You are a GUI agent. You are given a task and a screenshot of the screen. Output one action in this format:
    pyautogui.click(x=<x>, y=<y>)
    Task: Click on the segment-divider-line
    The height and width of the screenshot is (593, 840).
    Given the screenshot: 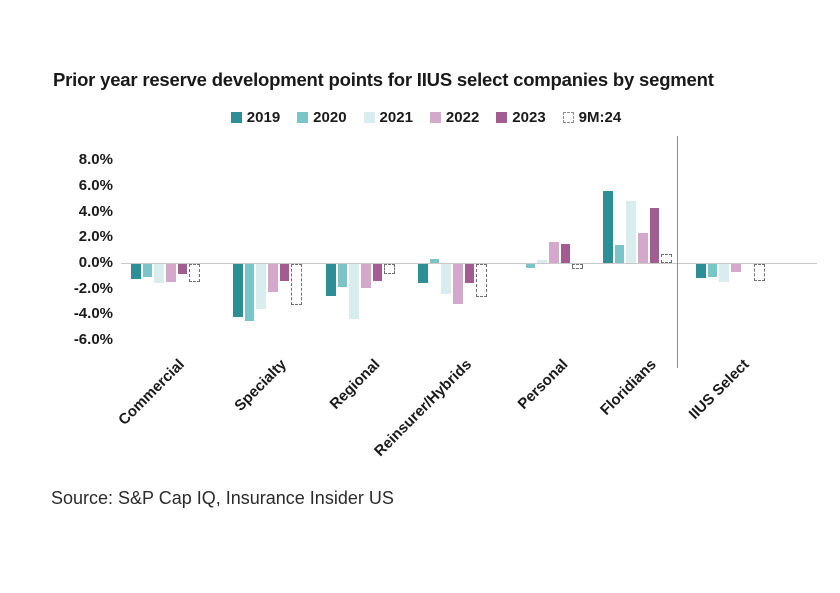 What is the action you would take?
    pyautogui.click(x=677, y=252)
    